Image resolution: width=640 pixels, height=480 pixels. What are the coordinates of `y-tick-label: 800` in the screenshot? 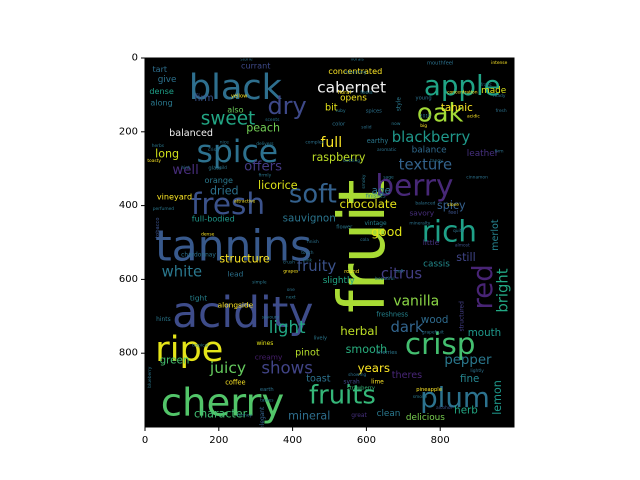 It's located at (128, 353).